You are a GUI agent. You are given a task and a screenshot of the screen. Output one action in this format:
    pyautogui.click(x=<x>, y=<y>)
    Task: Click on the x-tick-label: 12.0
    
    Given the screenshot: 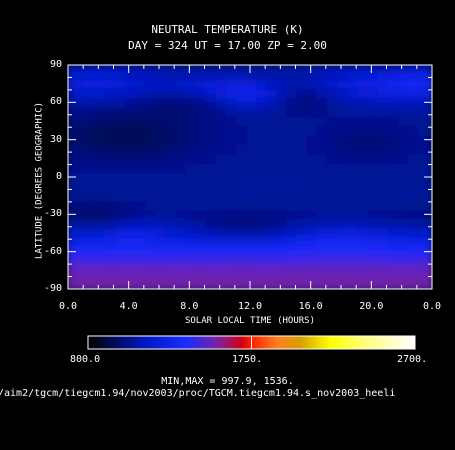 What is the action you would take?
    pyautogui.click(x=250, y=306)
    